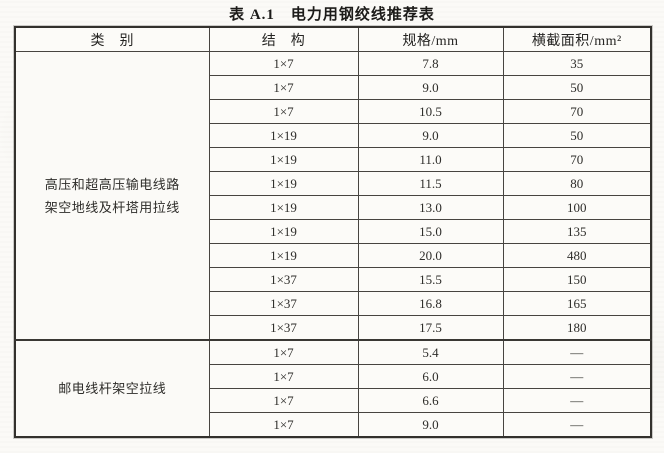 The height and width of the screenshot is (453, 664). What do you see at coordinates (577, 255) in the screenshot?
I see `area-cell: 480` at bounding box center [577, 255].